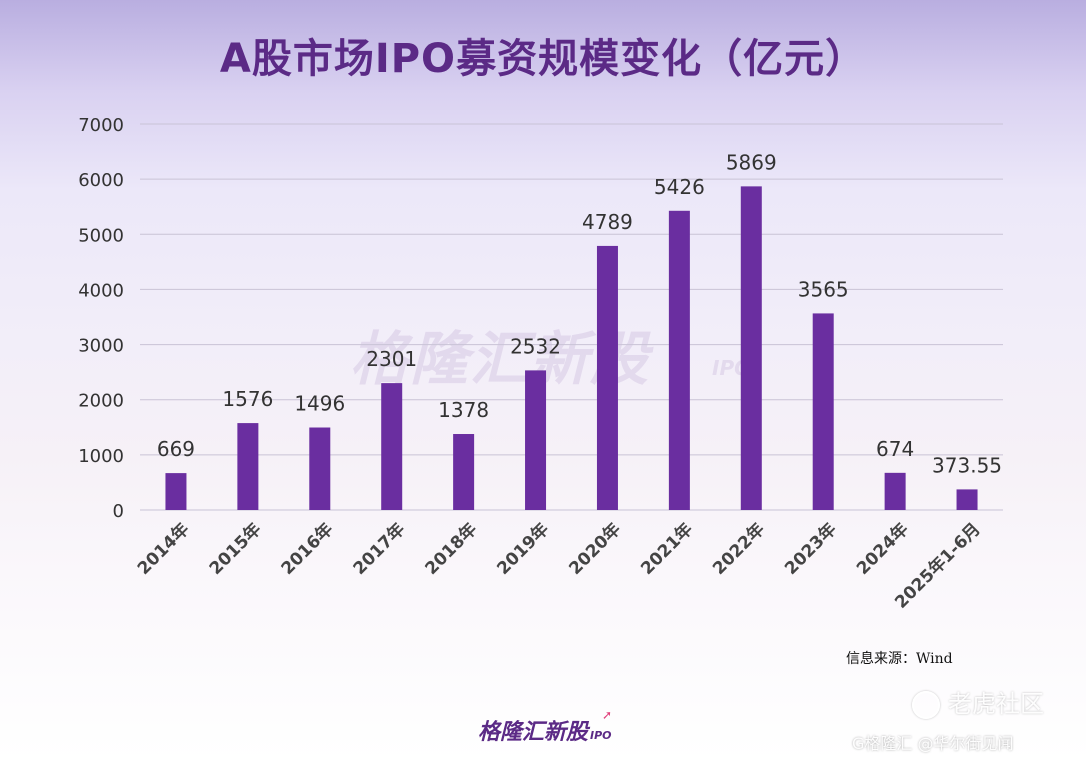 The image size is (1086, 761). What do you see at coordinates (738, 549) in the screenshot?
I see `x-tick-label: 2022年` at bounding box center [738, 549].